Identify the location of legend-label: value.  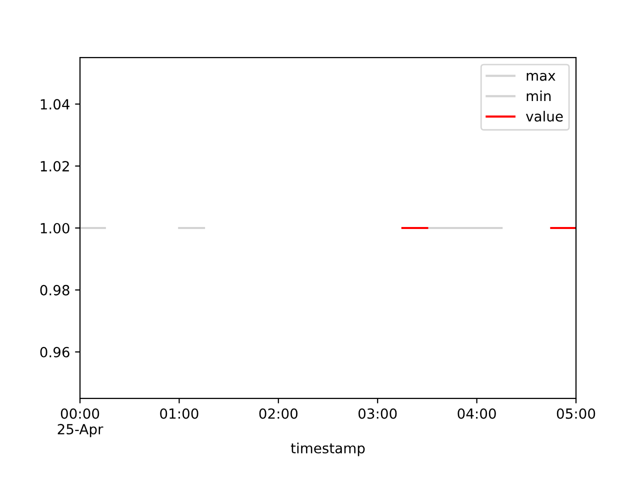
(544, 116).